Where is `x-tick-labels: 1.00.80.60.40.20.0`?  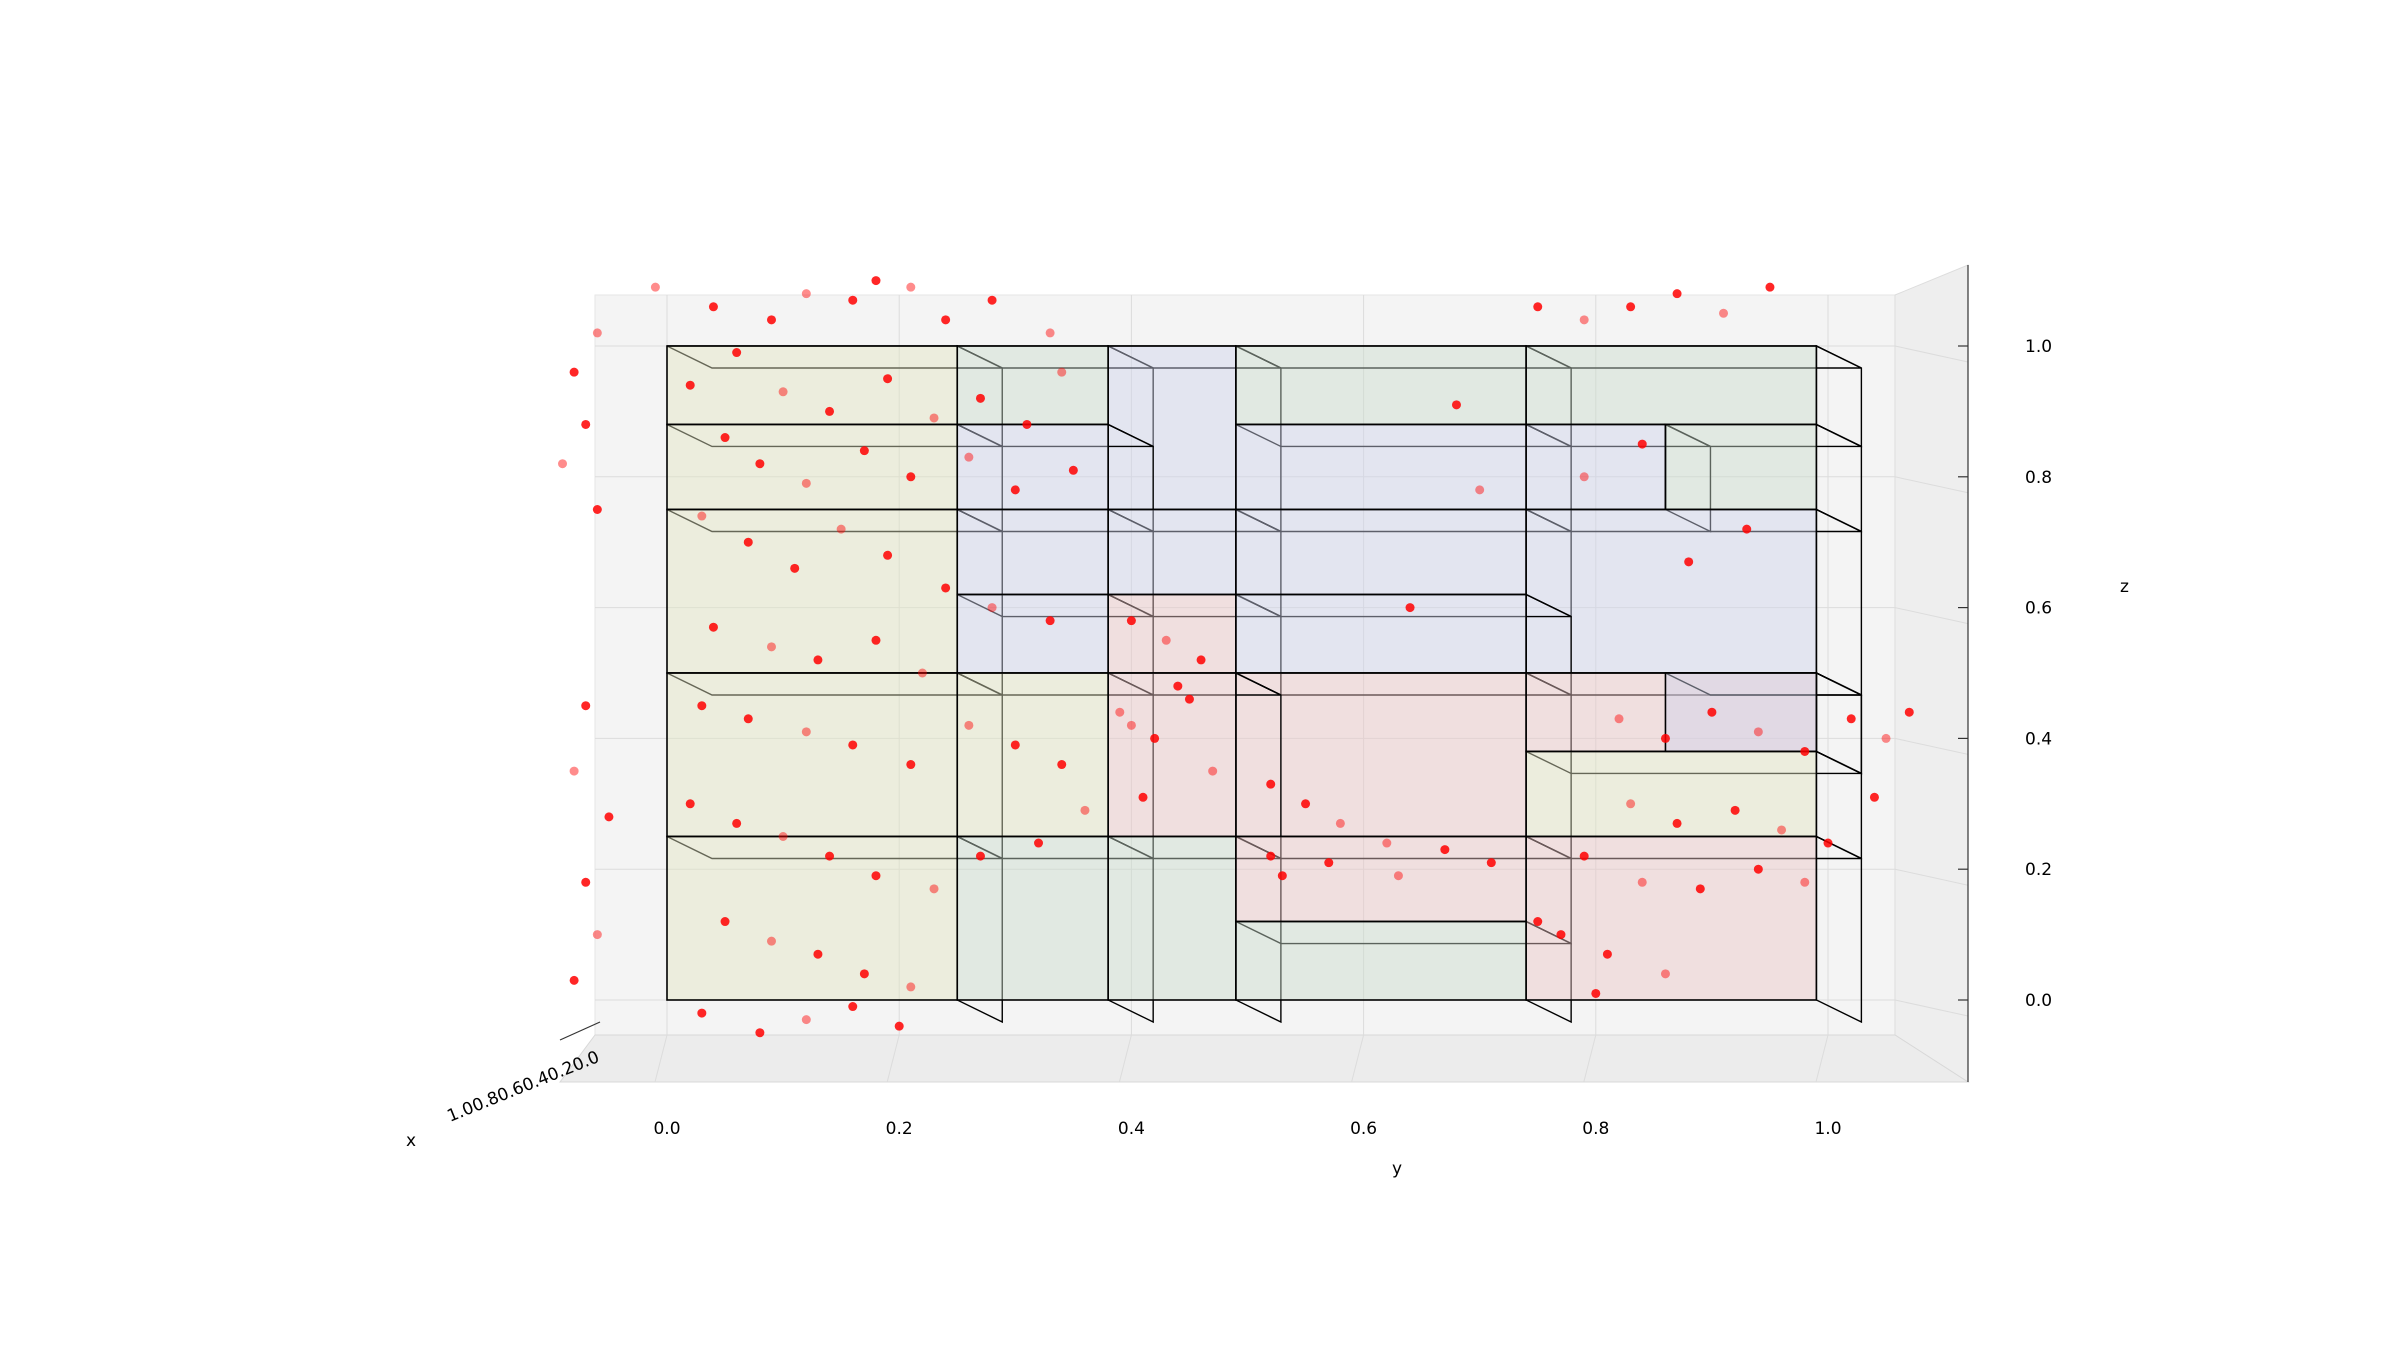 x-tick-labels: 1.00.80.60.40.20.0 is located at coordinates (523, 1086).